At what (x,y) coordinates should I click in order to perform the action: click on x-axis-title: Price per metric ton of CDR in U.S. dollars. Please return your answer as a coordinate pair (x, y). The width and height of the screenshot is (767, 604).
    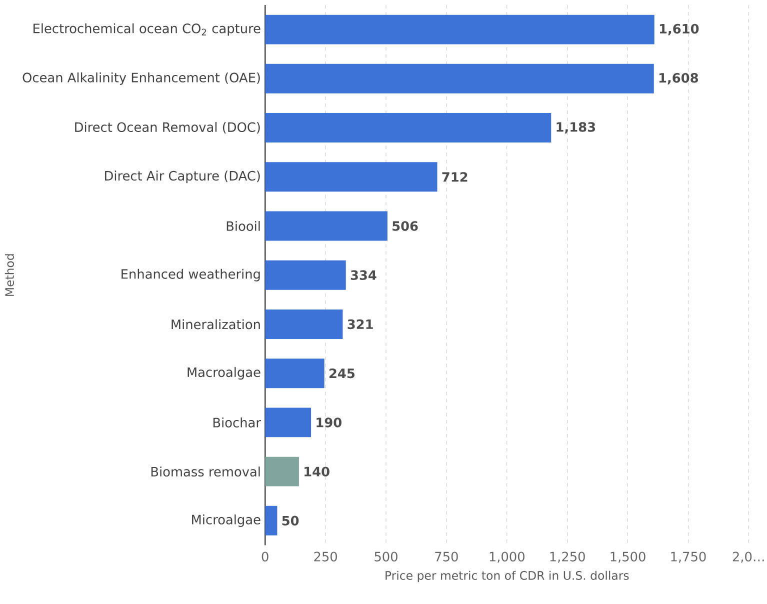
    Looking at the image, I should click on (507, 576).